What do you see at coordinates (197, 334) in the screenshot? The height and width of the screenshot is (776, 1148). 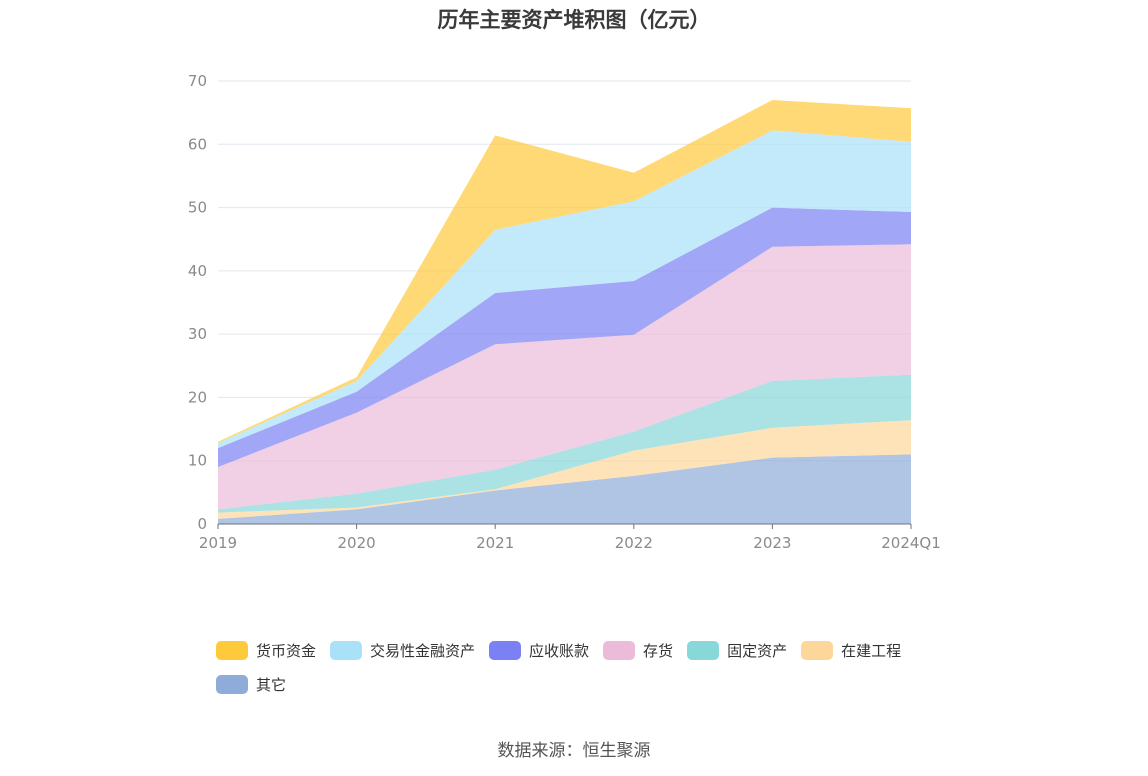 I see `y-tick-label: 30` at bounding box center [197, 334].